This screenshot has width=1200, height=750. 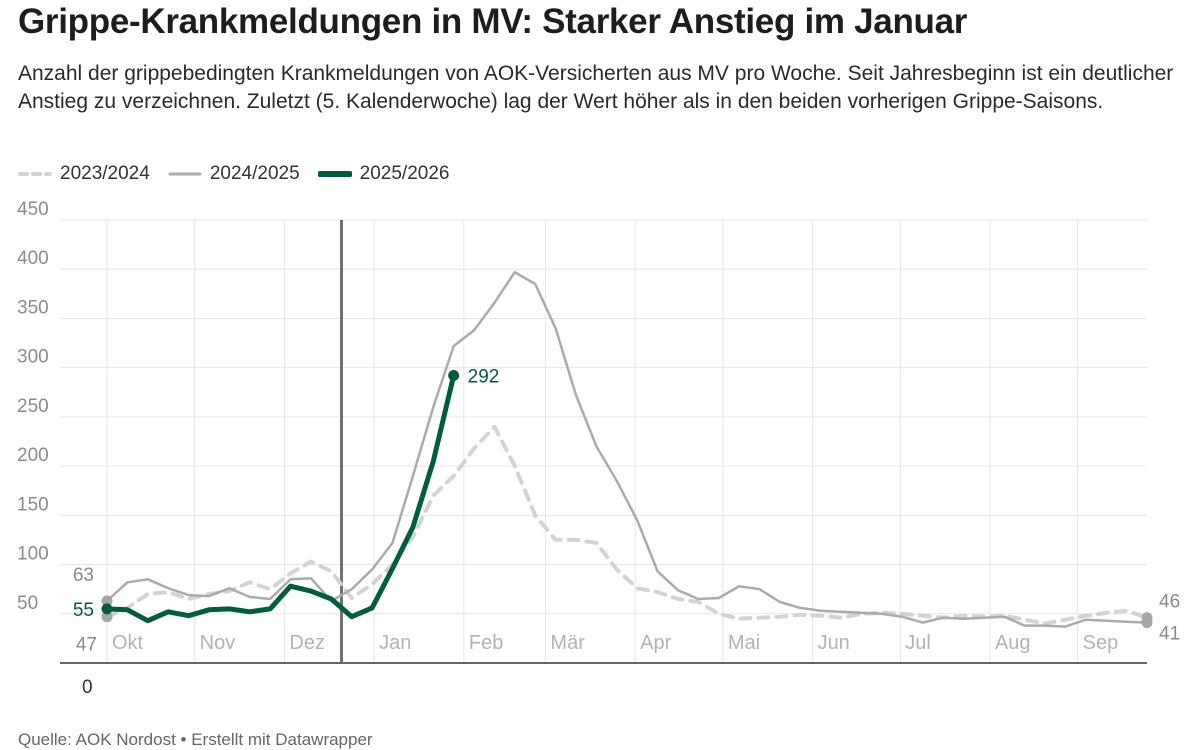 I want to click on x-tick-label: Jul, so click(x=918, y=643).